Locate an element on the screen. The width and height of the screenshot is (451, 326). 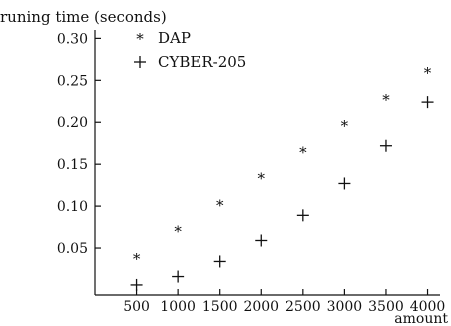
y-tick-label: 0.10 is located at coordinates (72, 207).